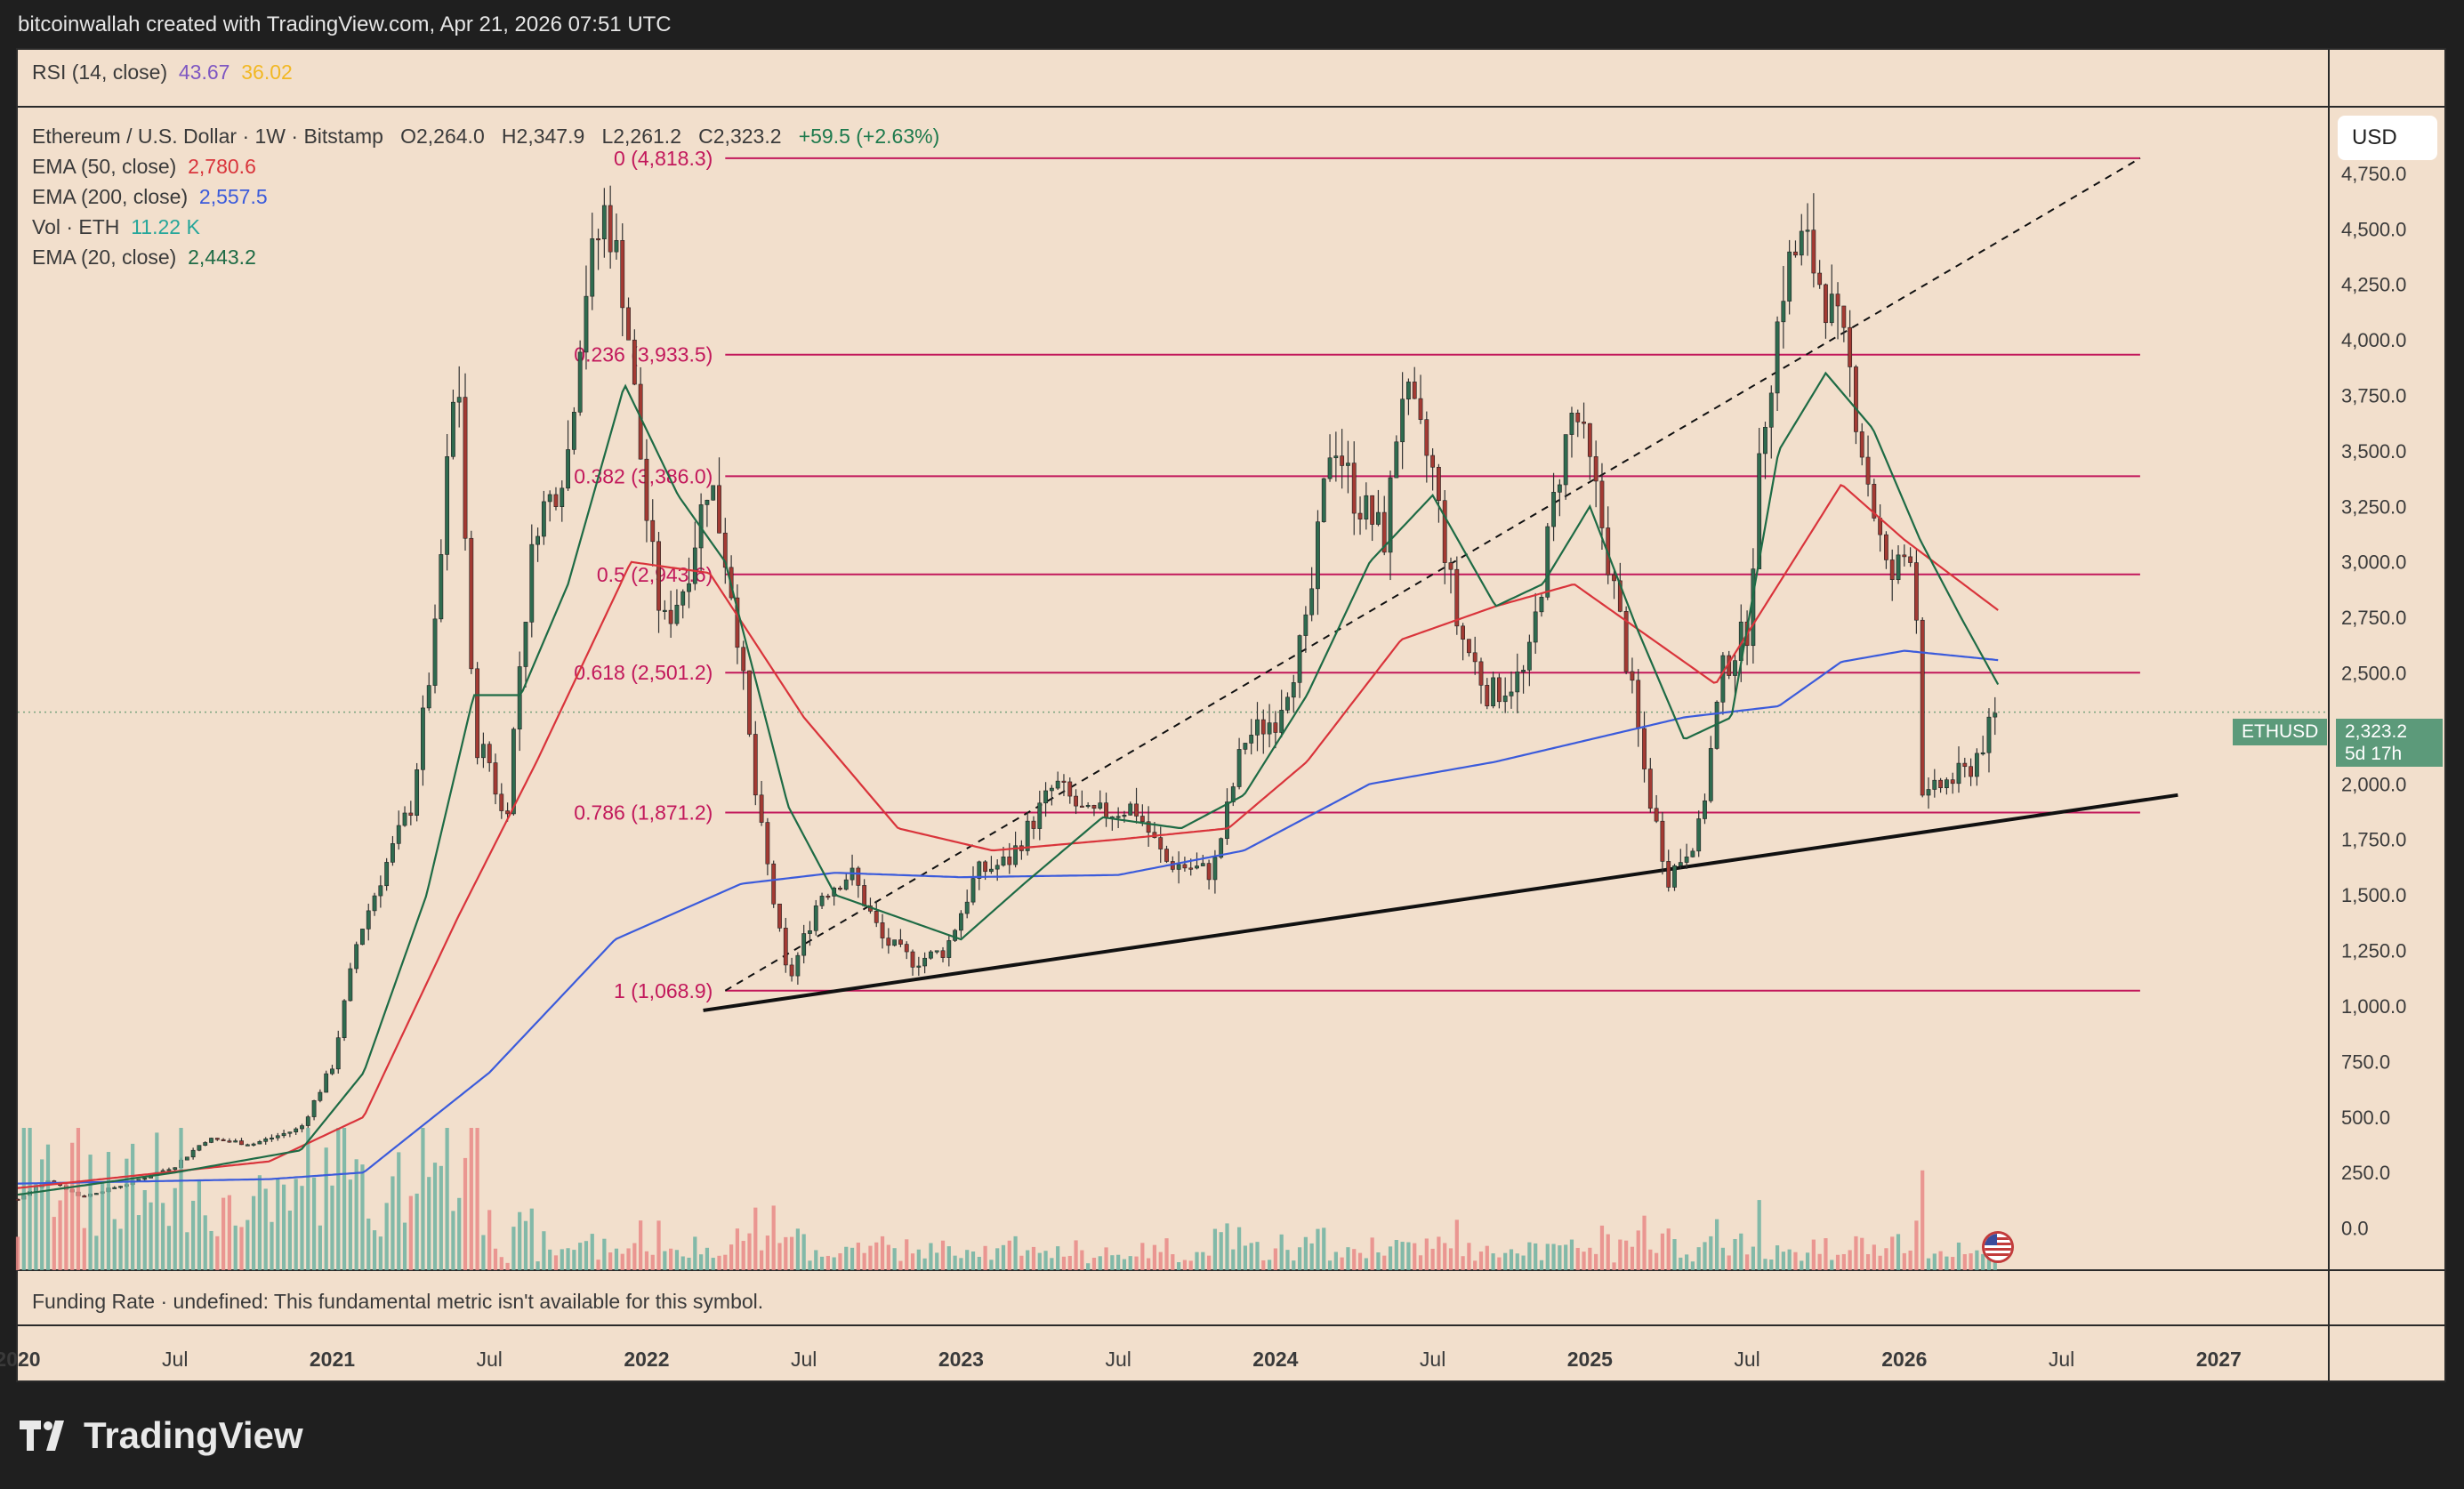 The image size is (2464, 1489). I want to click on currency-button: USD, so click(2388, 138).